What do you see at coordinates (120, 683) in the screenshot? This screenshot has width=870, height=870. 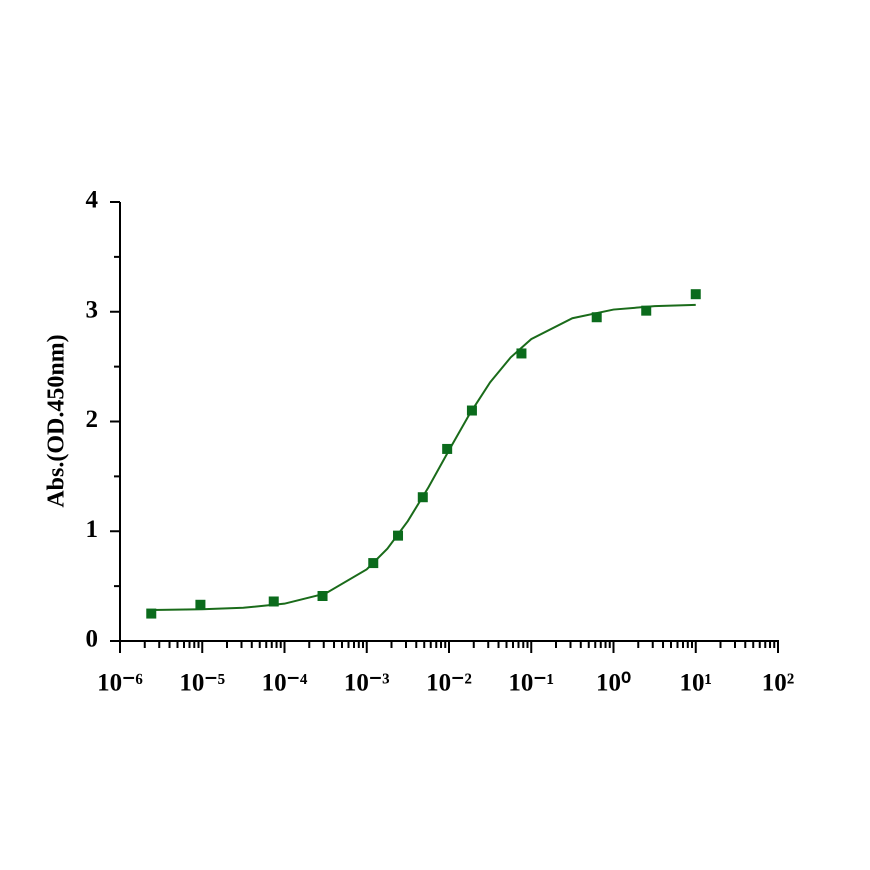 I see `x-tick-label: 10⁻⁶` at bounding box center [120, 683].